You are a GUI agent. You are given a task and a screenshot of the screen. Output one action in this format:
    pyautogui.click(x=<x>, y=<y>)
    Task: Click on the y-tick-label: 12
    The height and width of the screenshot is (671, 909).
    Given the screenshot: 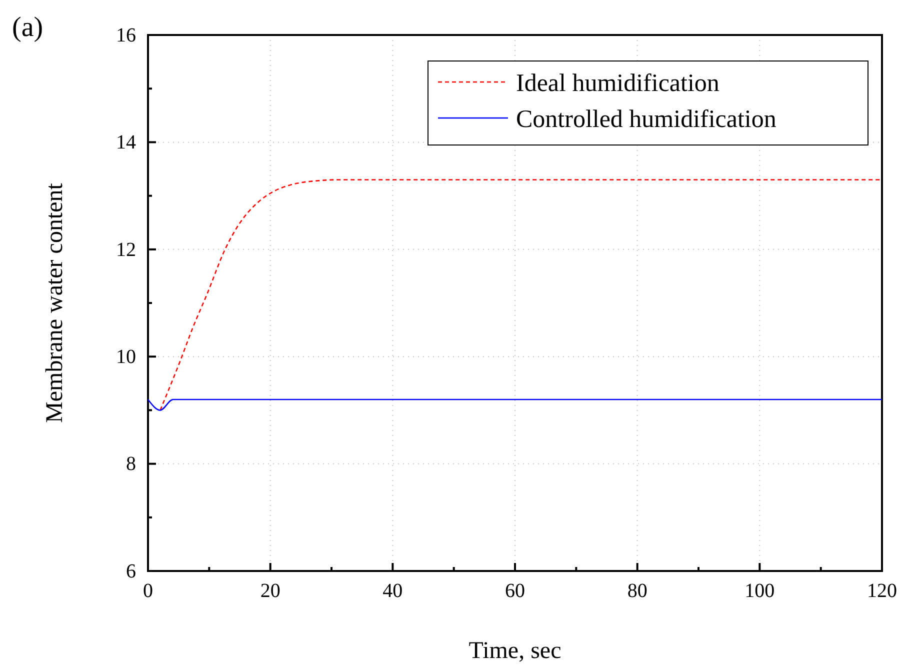 What is the action you would take?
    pyautogui.click(x=126, y=249)
    